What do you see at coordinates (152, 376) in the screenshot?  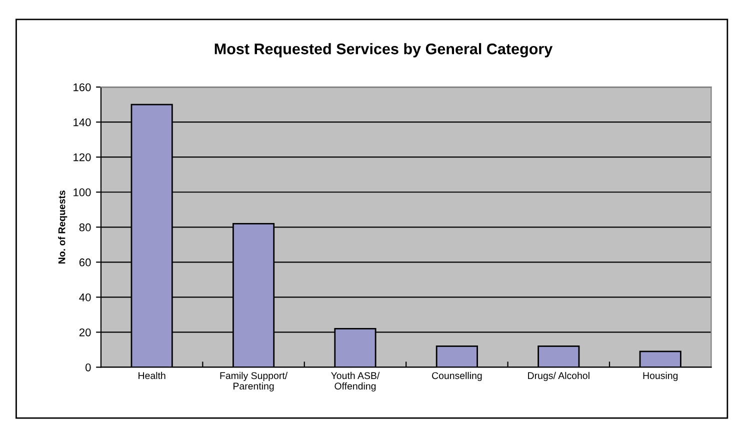 I see `x-tick-label: Health` at bounding box center [152, 376].